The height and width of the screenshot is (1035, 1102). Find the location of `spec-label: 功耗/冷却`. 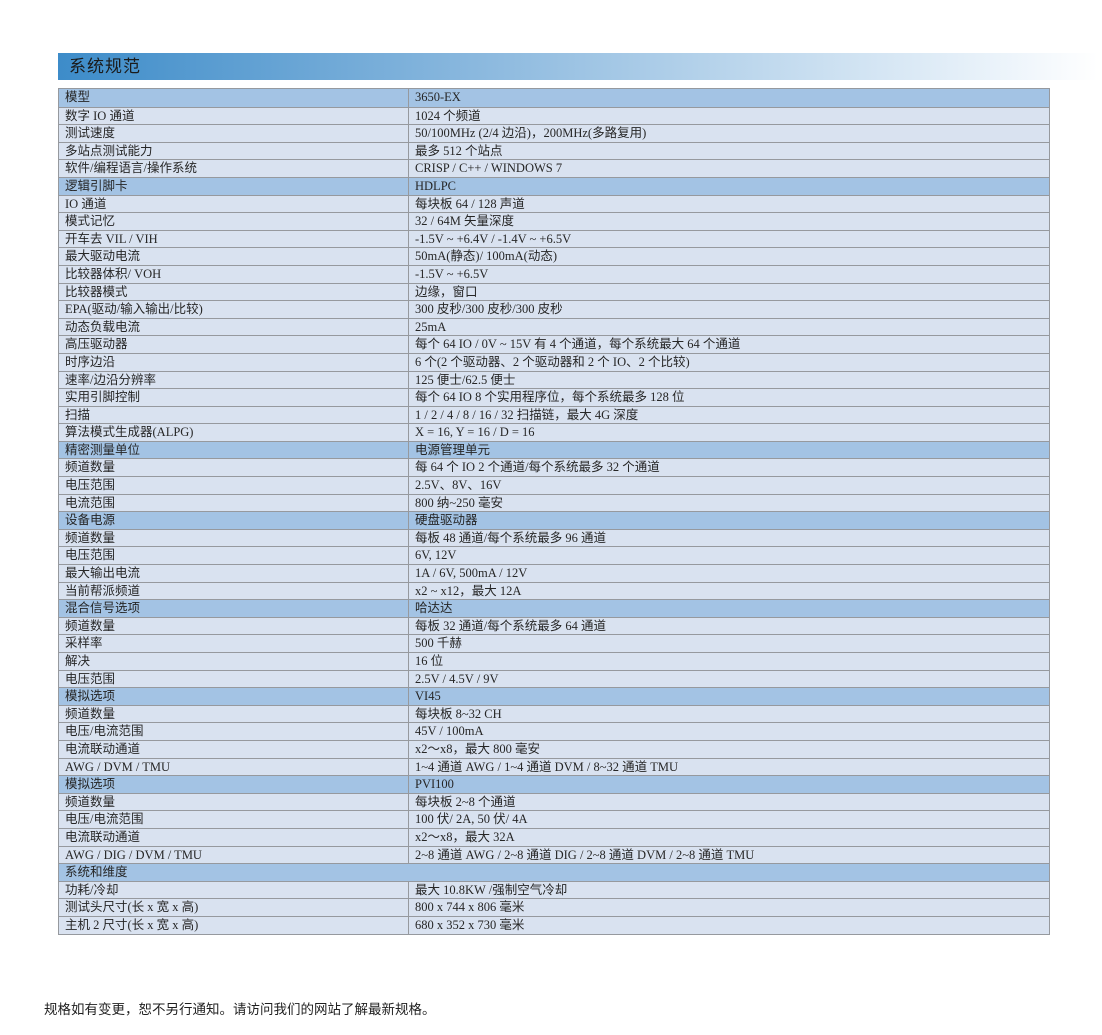

spec-label: 功耗/冷却 is located at coordinates (234, 890).